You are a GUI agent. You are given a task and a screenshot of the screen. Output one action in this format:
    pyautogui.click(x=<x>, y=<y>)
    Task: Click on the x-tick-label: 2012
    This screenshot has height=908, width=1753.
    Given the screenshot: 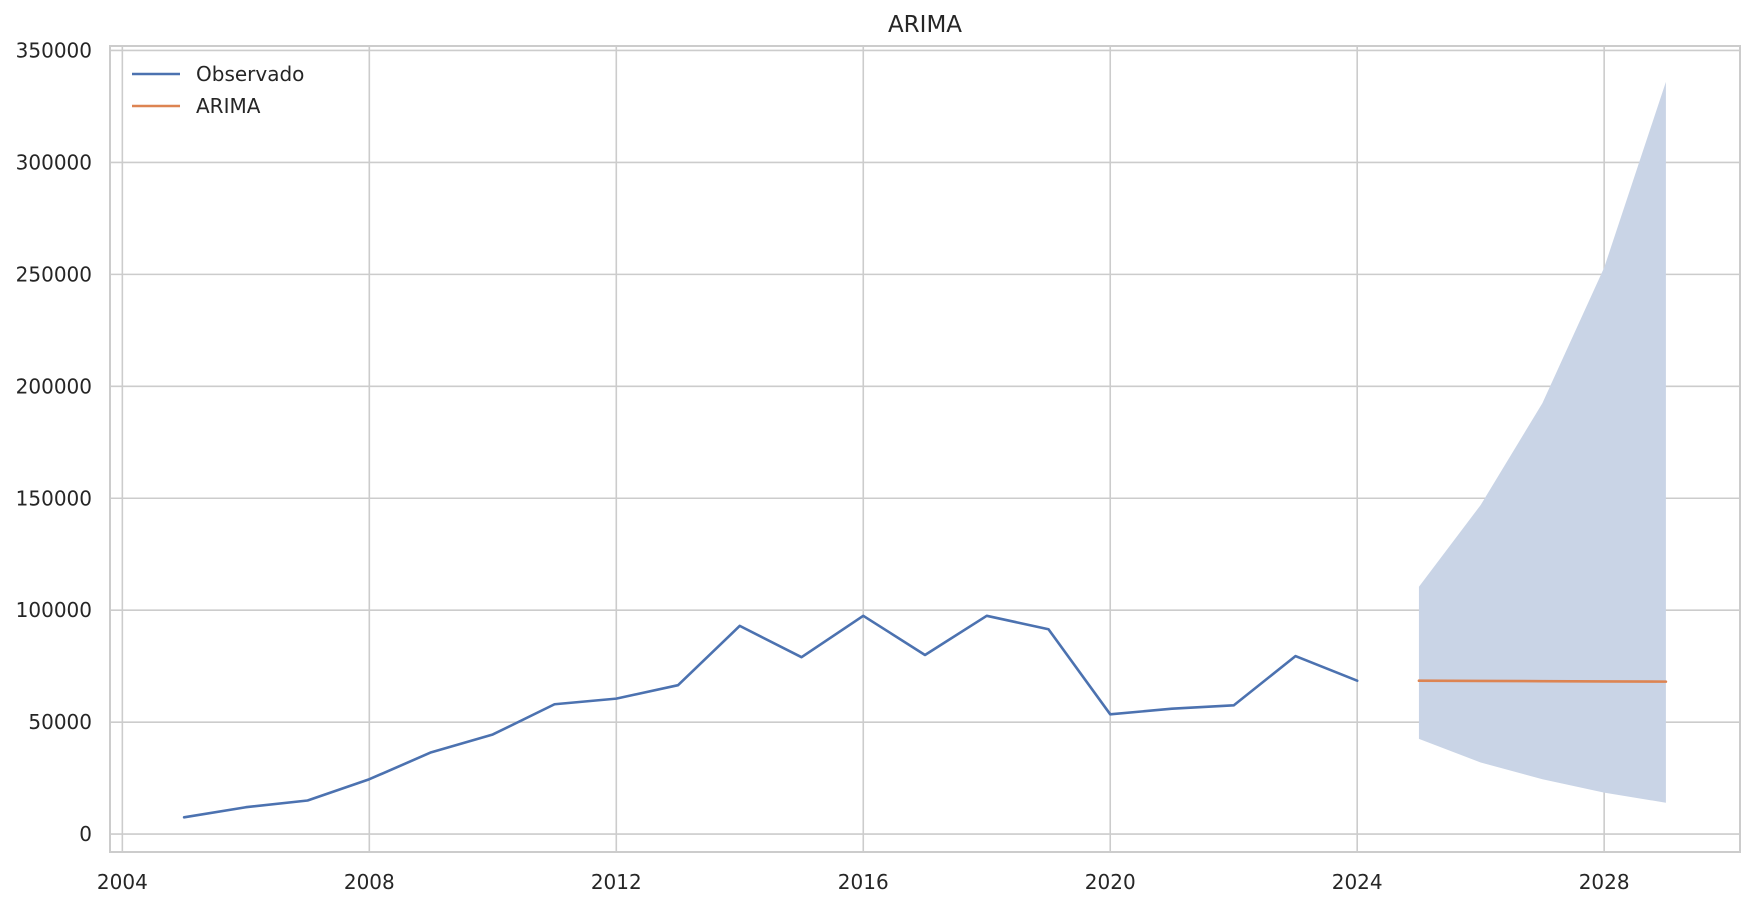 What is the action you would take?
    pyautogui.click(x=616, y=882)
    